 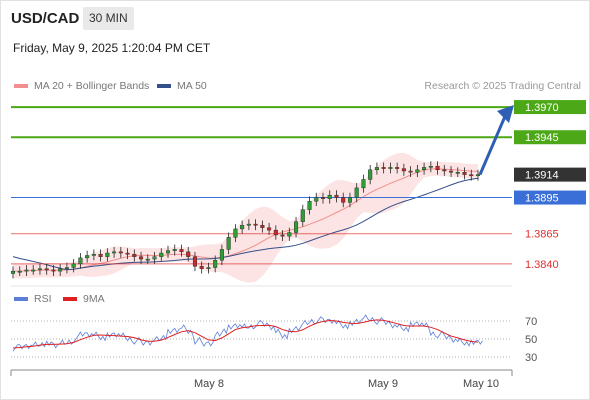 What do you see at coordinates (209, 384) in the screenshot?
I see `x-tick-label: May 8` at bounding box center [209, 384].